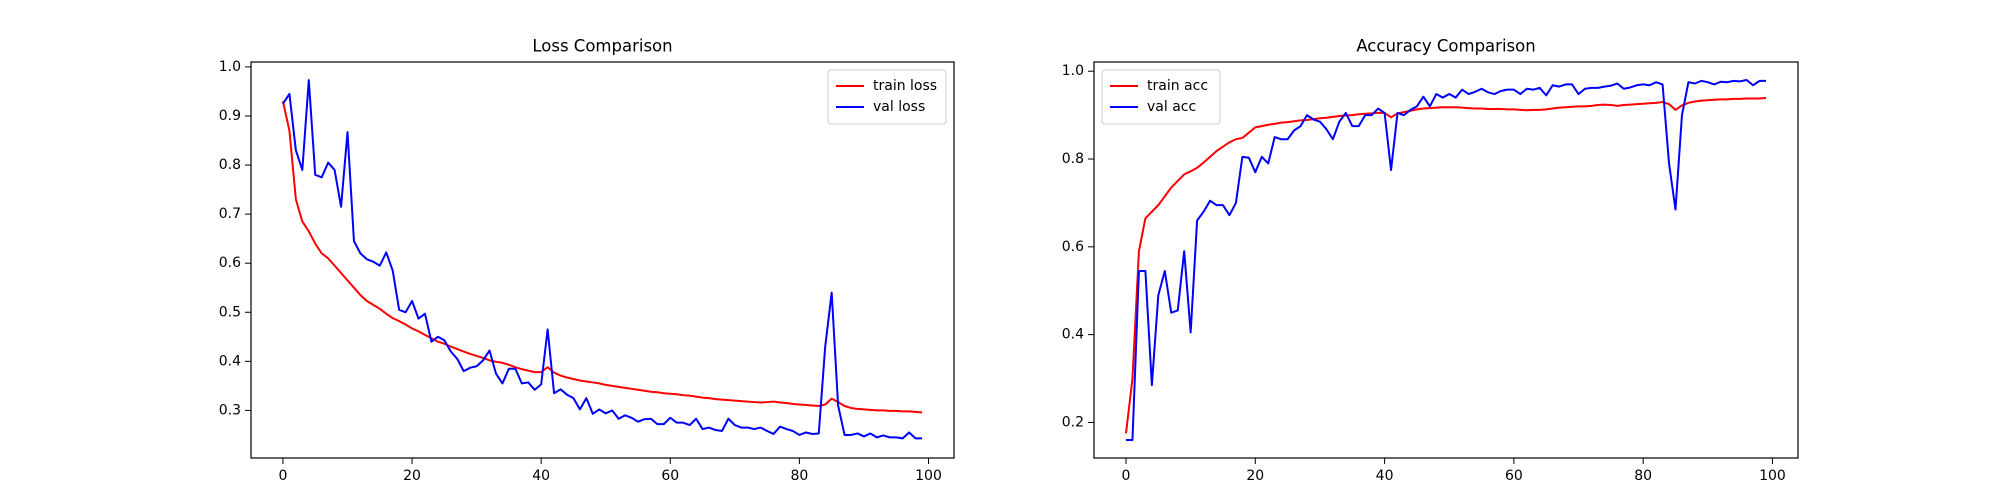  I want to click on y-tick-label: 0.3, so click(230, 410).